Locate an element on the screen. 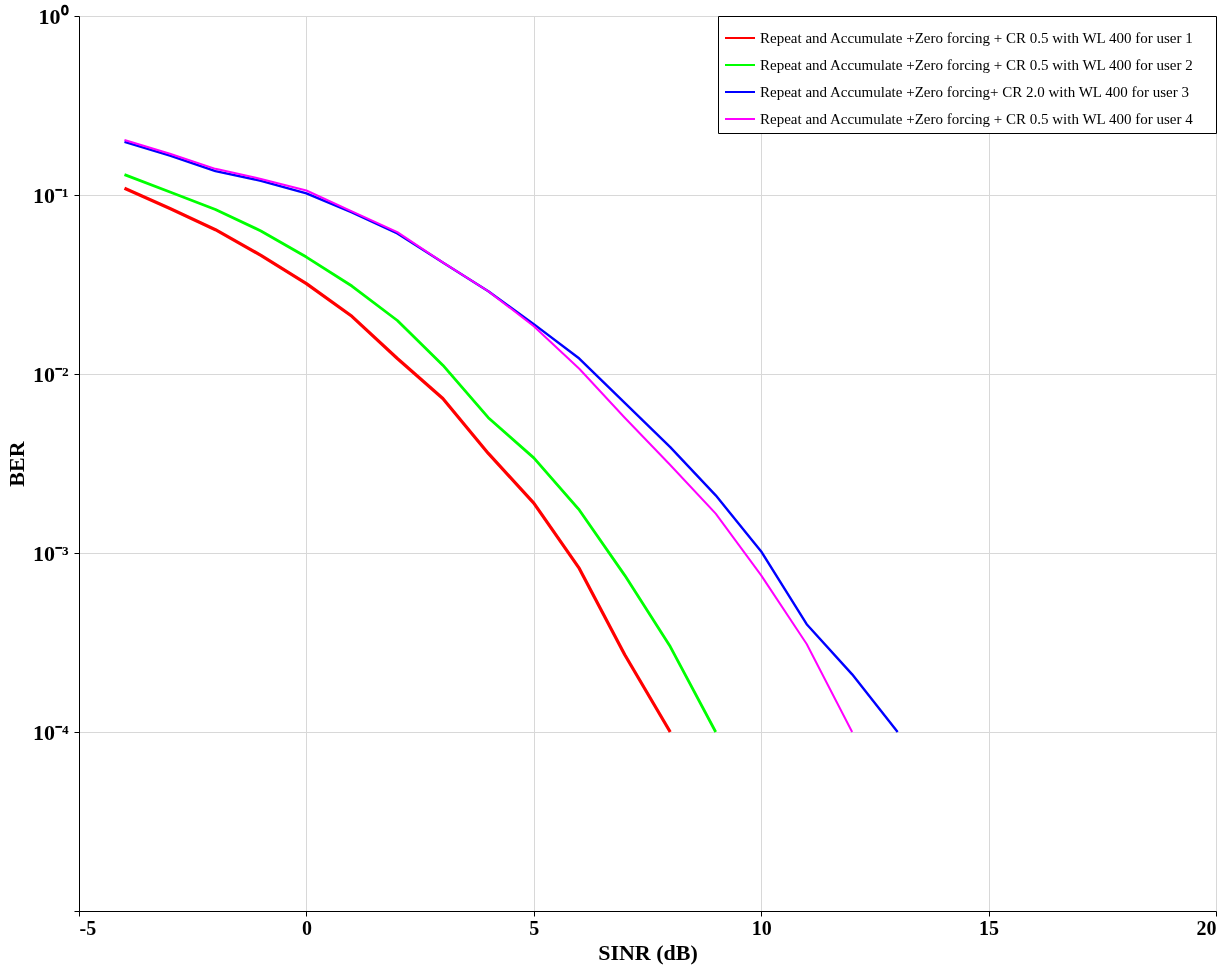 The height and width of the screenshot is (976, 1231). y-axis-title: BER is located at coordinates (16, 463).